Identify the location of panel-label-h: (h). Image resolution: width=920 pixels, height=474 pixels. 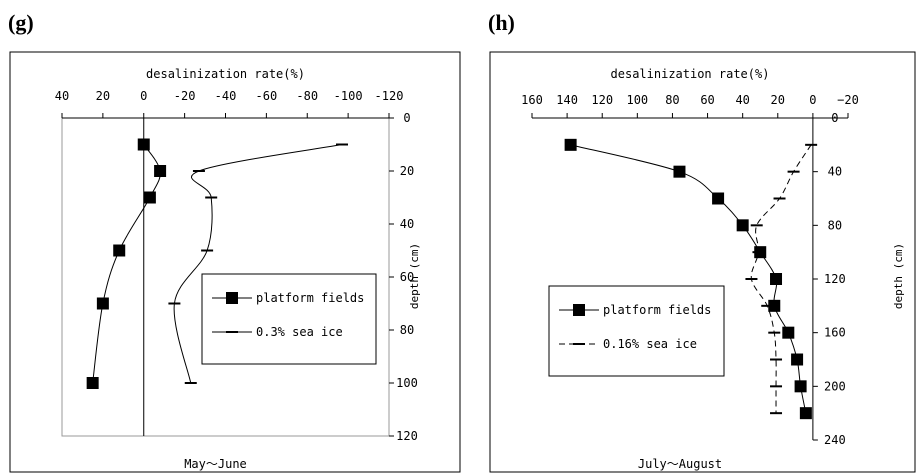
(501, 22).